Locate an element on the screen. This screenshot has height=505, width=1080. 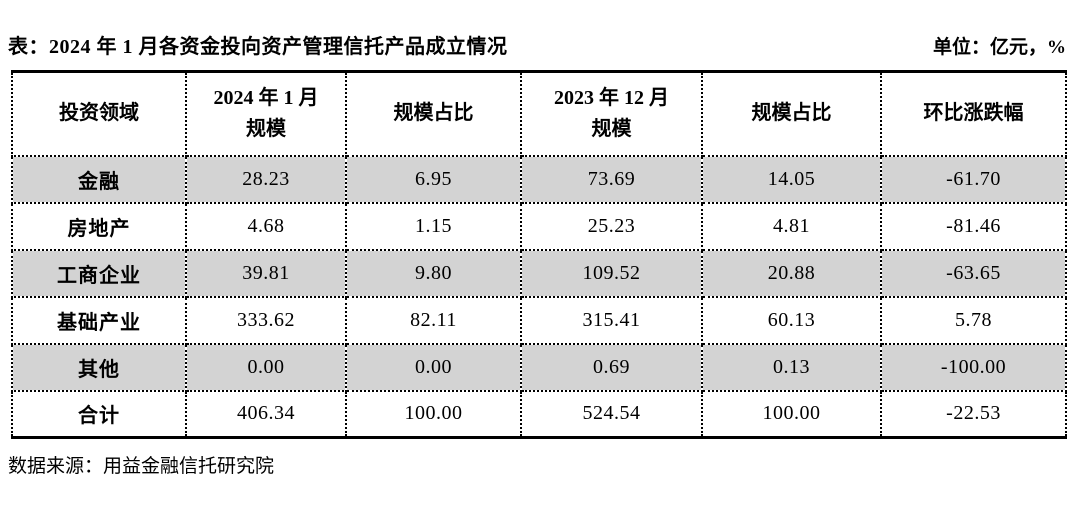
table-cell: -100.00 is located at coordinates (973, 367).